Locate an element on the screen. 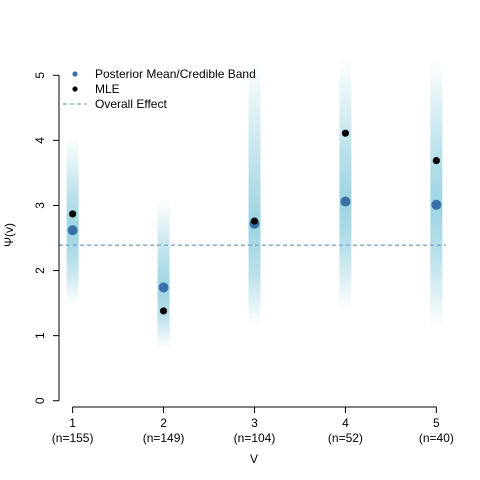 The height and width of the screenshot is (480, 480). legend-posterior-symbol is located at coordinates (75, 74).